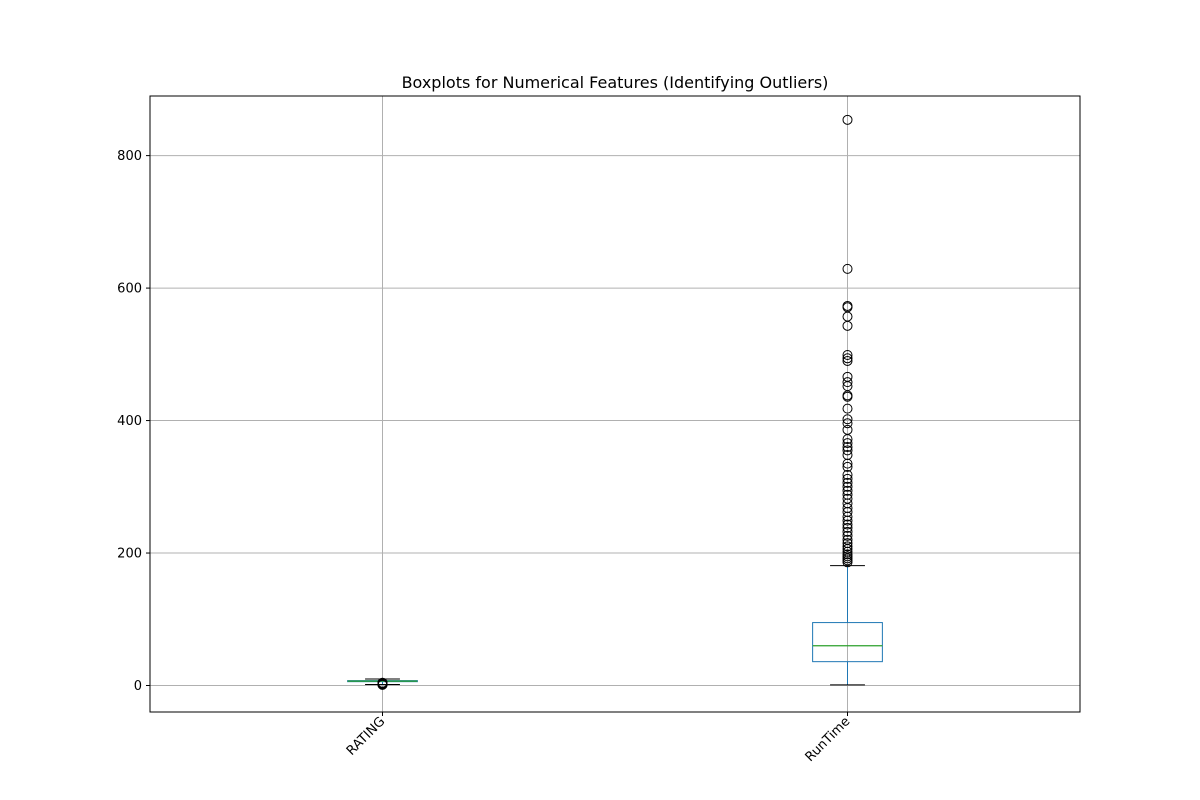  What do you see at coordinates (138, 686) in the screenshot?
I see `y-tick-label: 0` at bounding box center [138, 686].